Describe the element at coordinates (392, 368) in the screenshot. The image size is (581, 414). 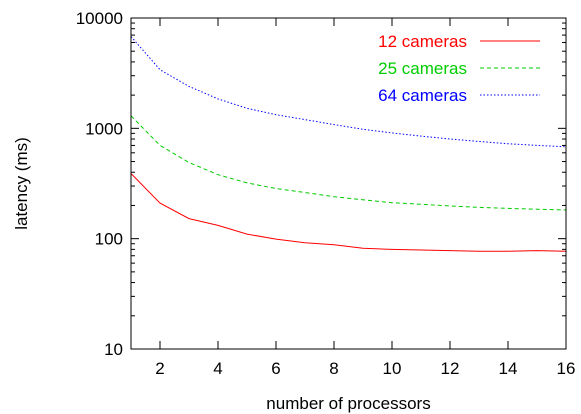
I see `x-tick-label: 10` at that location.